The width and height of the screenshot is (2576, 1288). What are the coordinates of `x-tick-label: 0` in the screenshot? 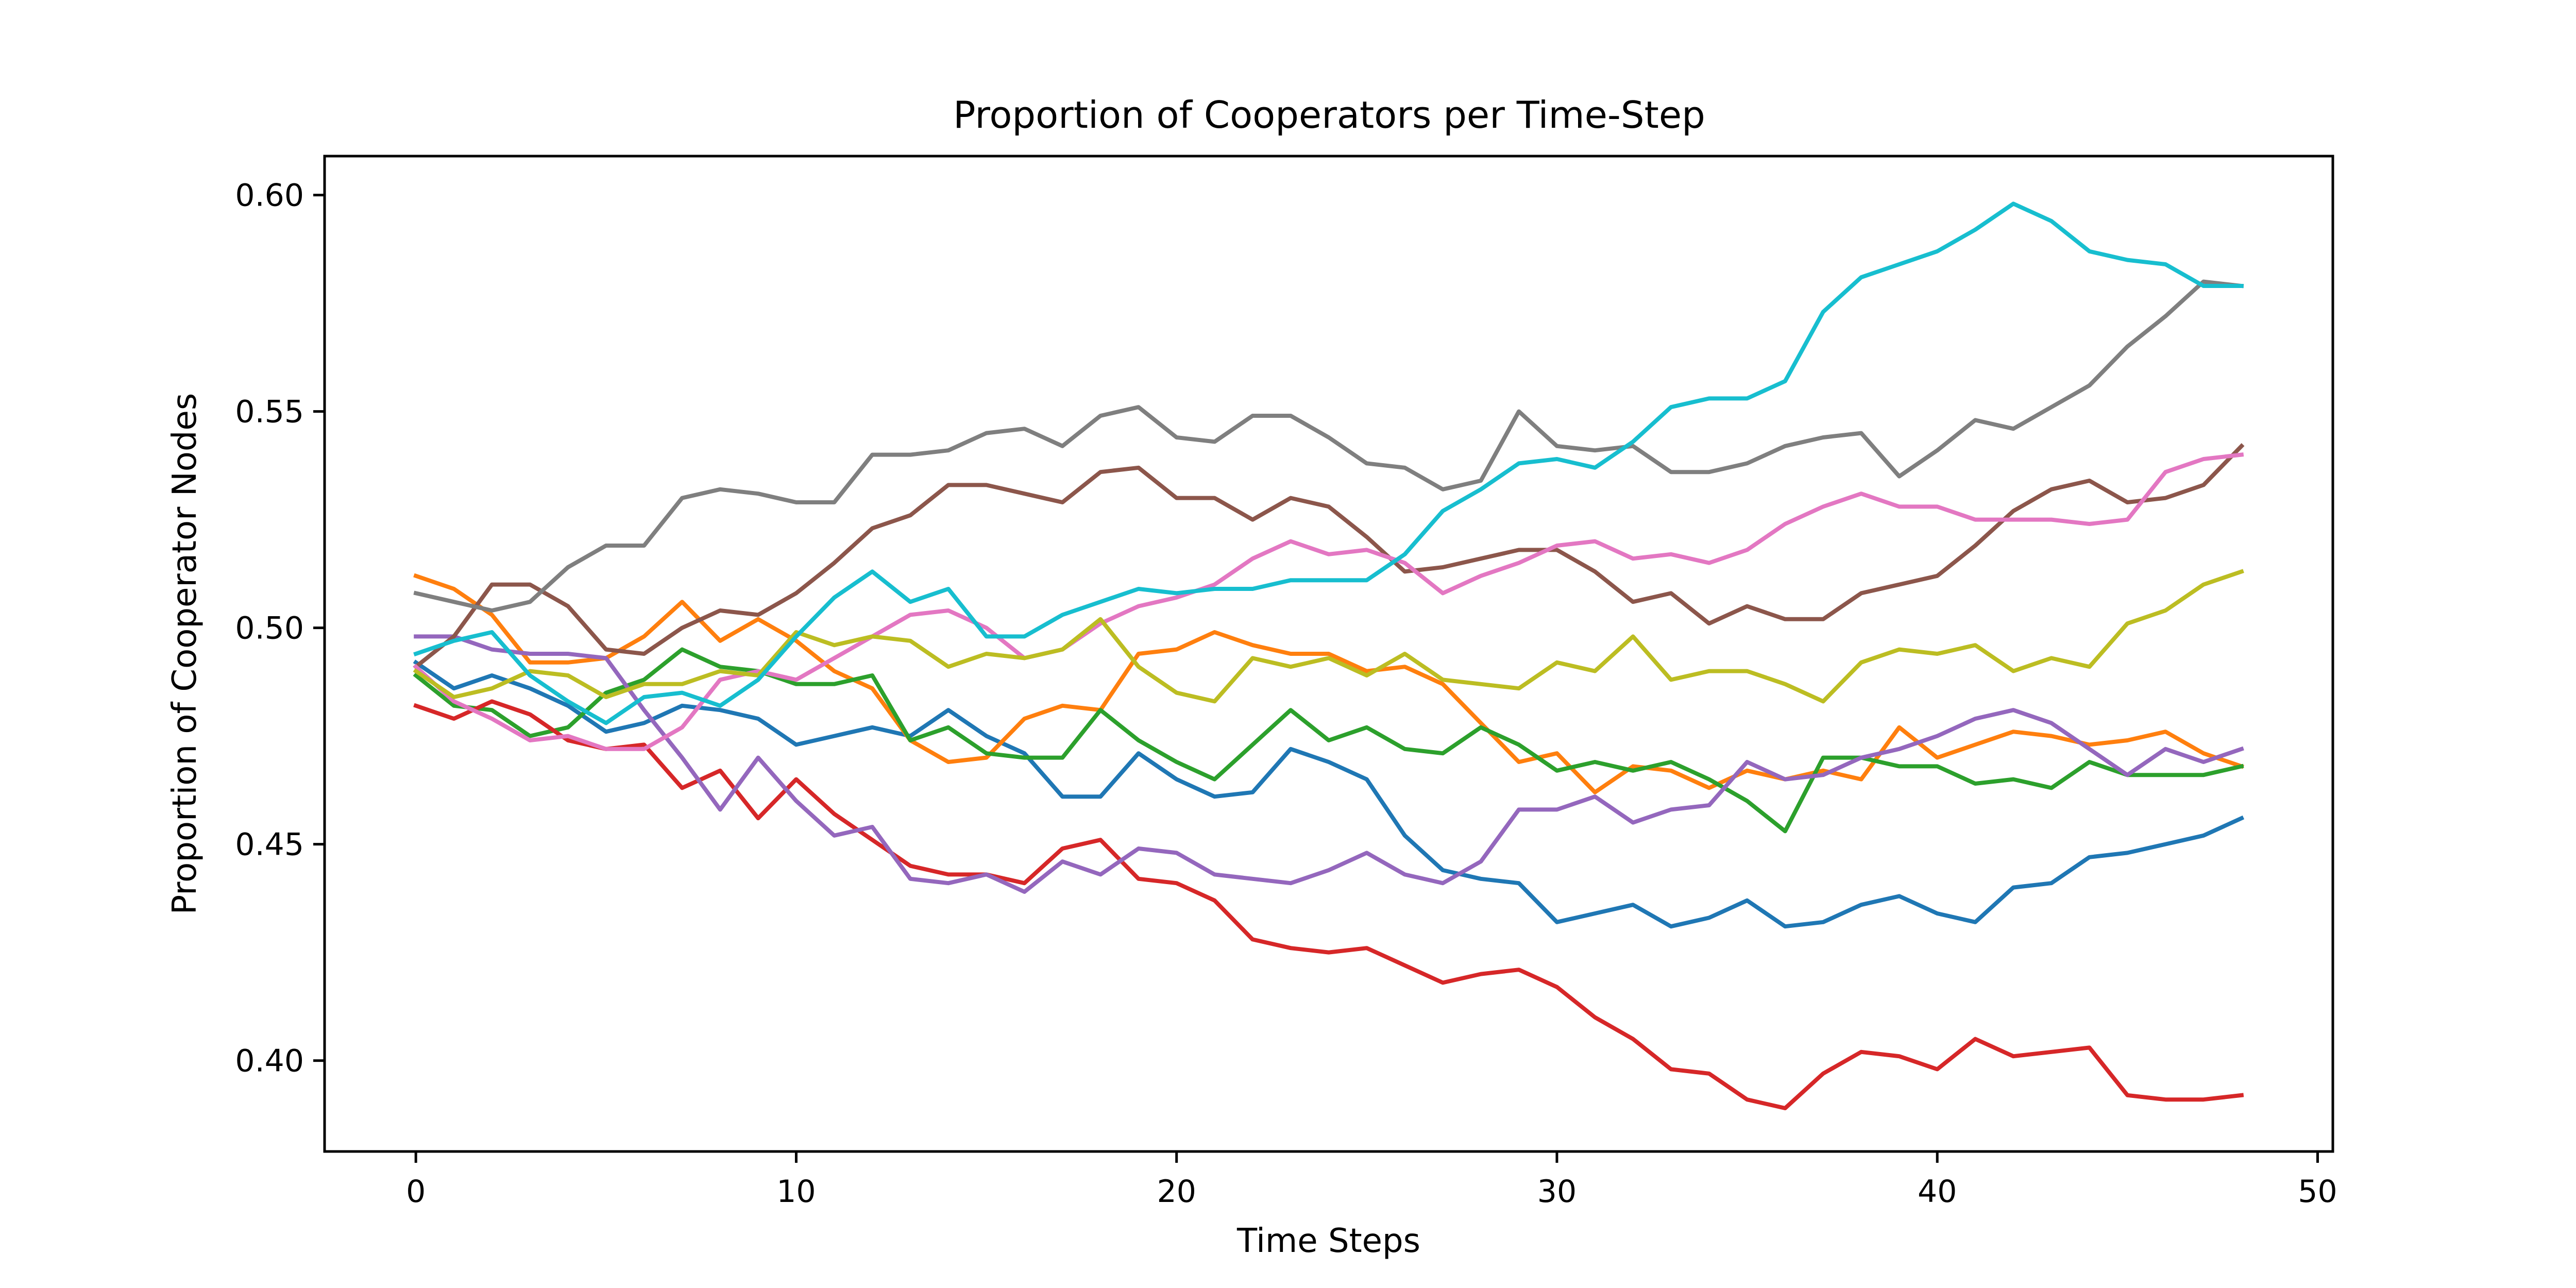 It's located at (416, 1192).